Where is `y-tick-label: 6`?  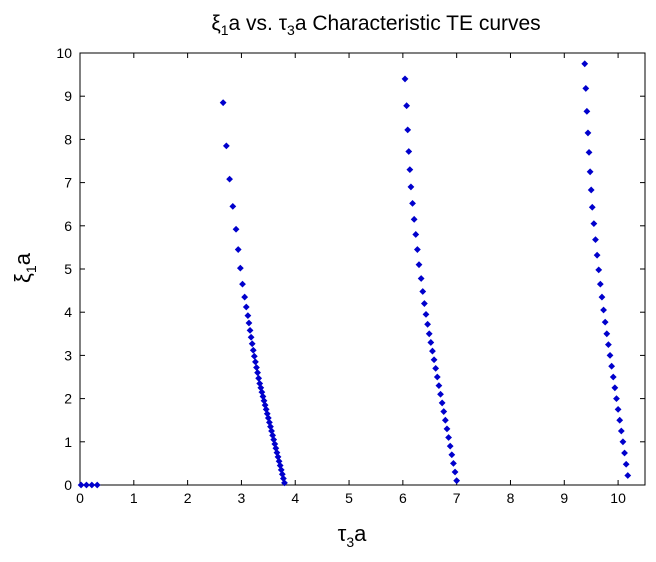 y-tick-label: 6 is located at coordinates (68, 226).